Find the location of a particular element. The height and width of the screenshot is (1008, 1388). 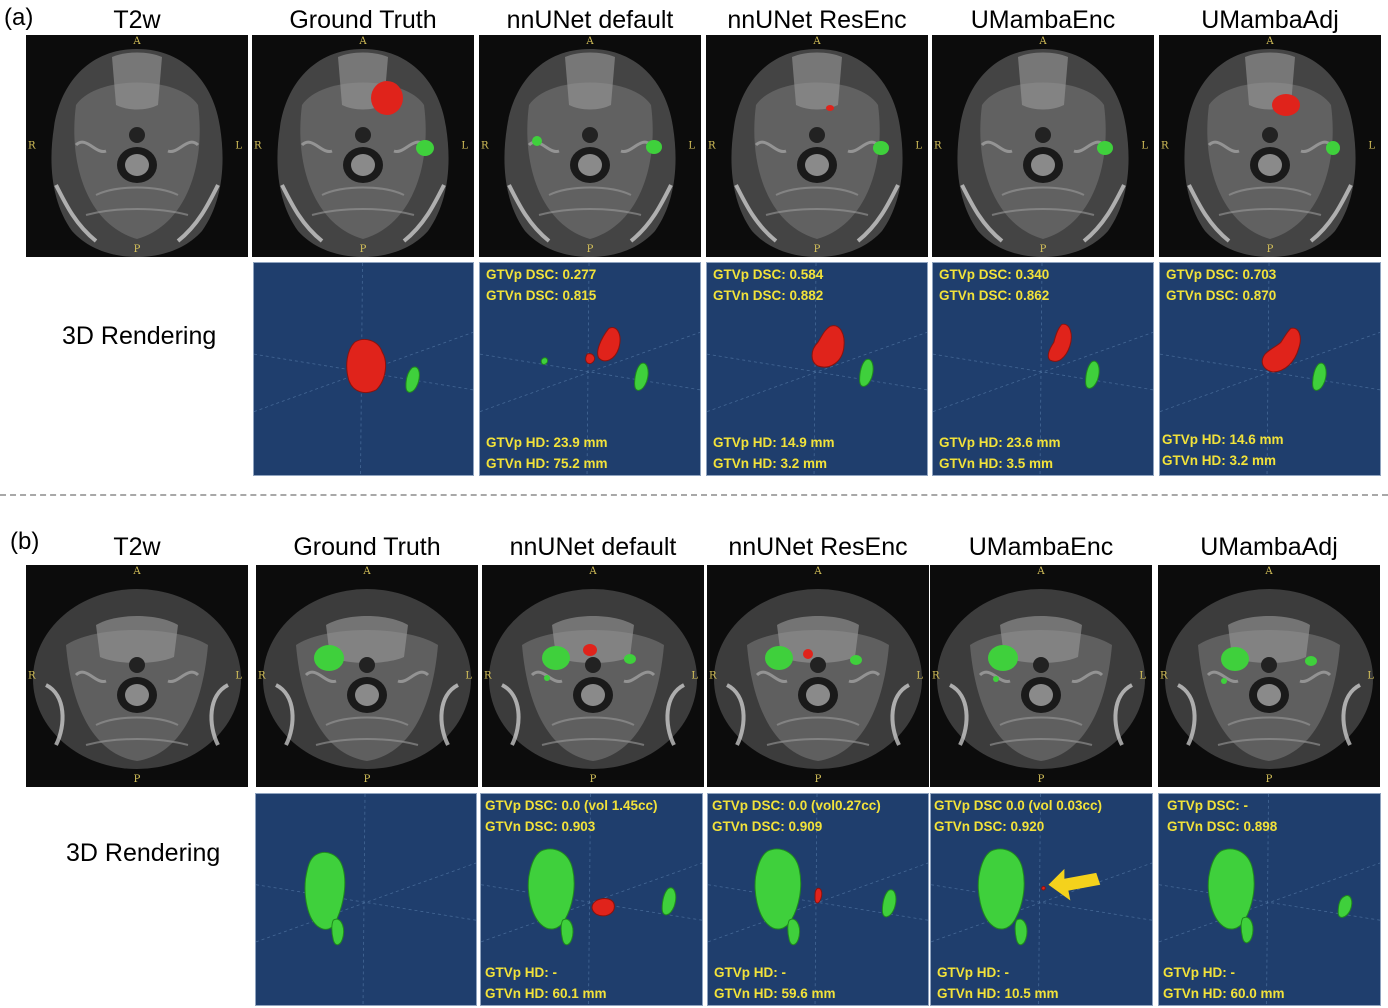

metric-gtvp-dsc: GTVp DSC: 0.703 is located at coordinates (1221, 274).